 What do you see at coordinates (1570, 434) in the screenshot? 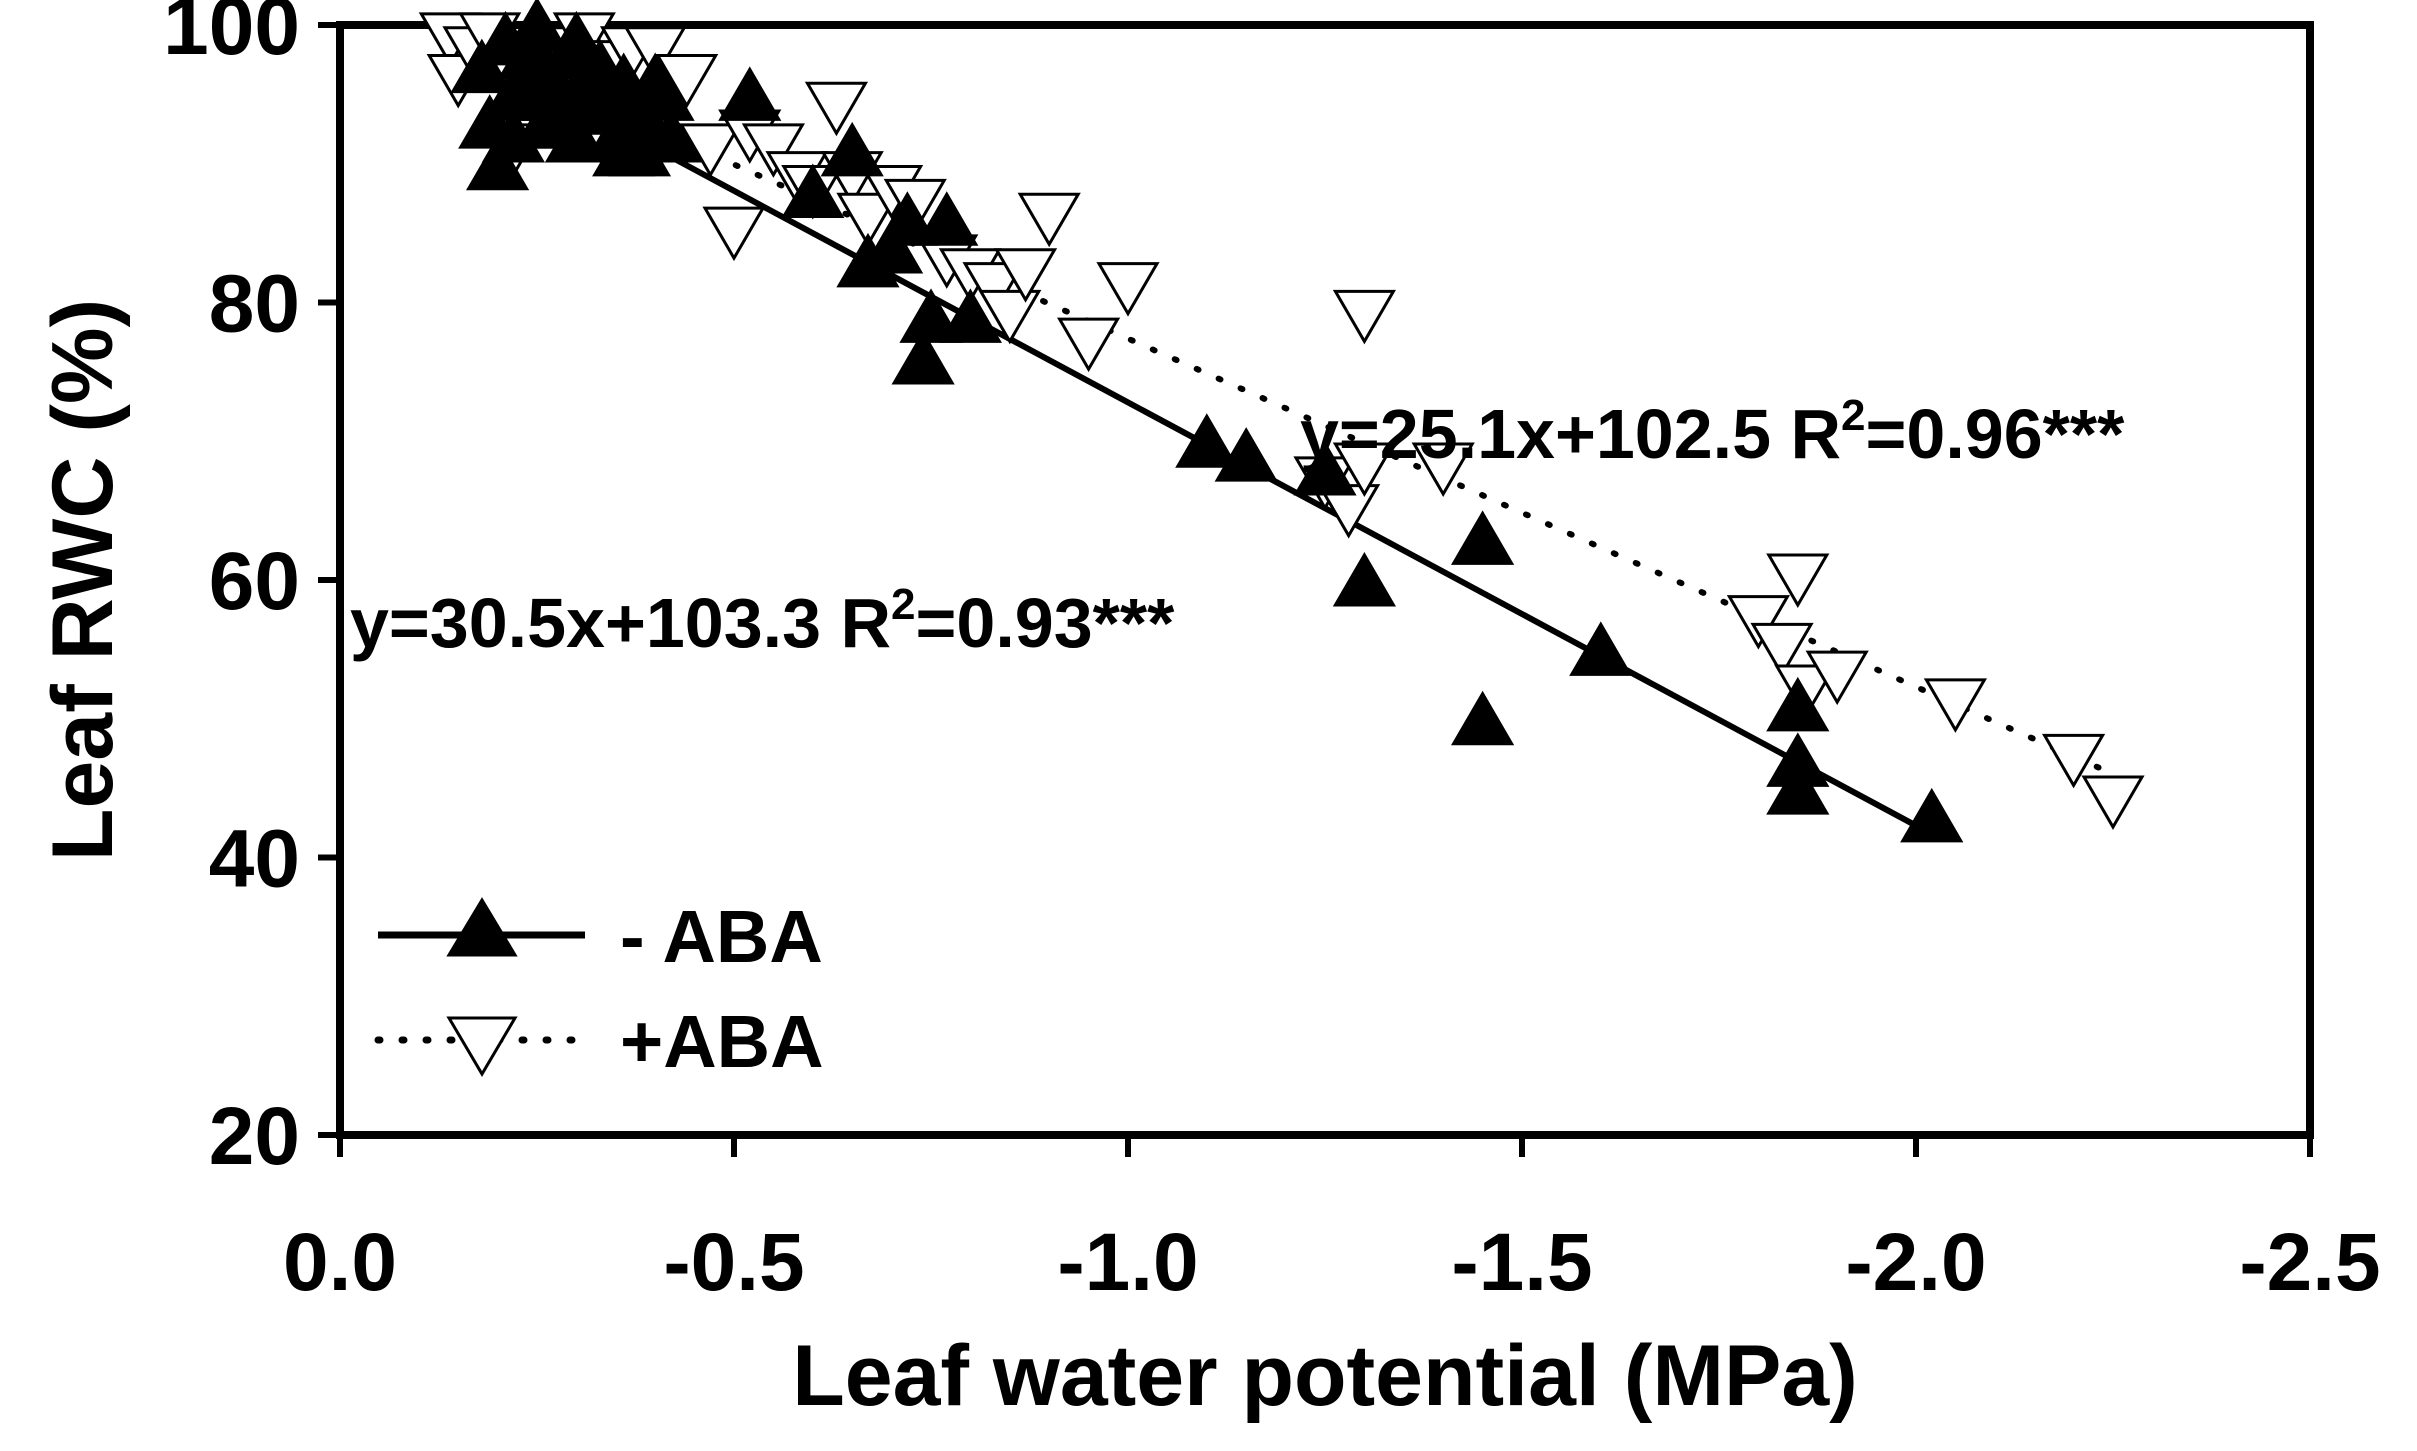
I see `plus-aba-equation-main: y=25.1x+102.5 R` at bounding box center [1570, 434].